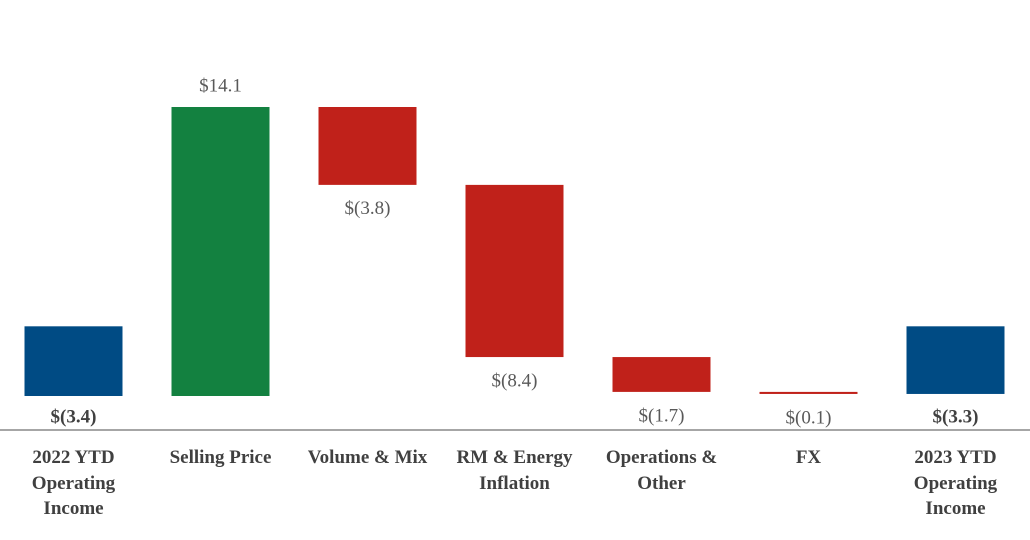 This screenshot has height=540, width=1030. I want to click on x-tick-label: Selling Price, so click(220, 457).